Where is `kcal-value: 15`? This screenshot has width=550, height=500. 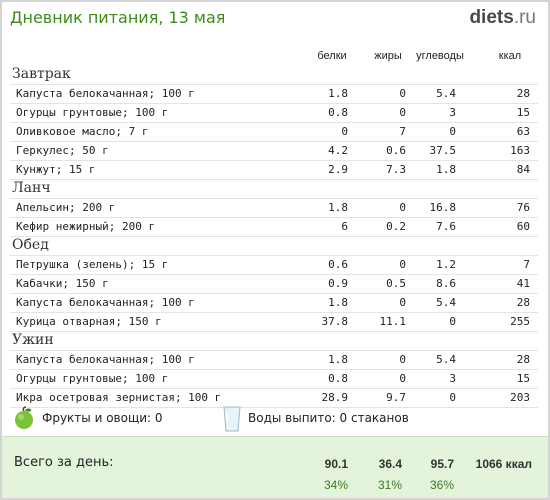 kcal-value: 15 is located at coordinates (523, 378).